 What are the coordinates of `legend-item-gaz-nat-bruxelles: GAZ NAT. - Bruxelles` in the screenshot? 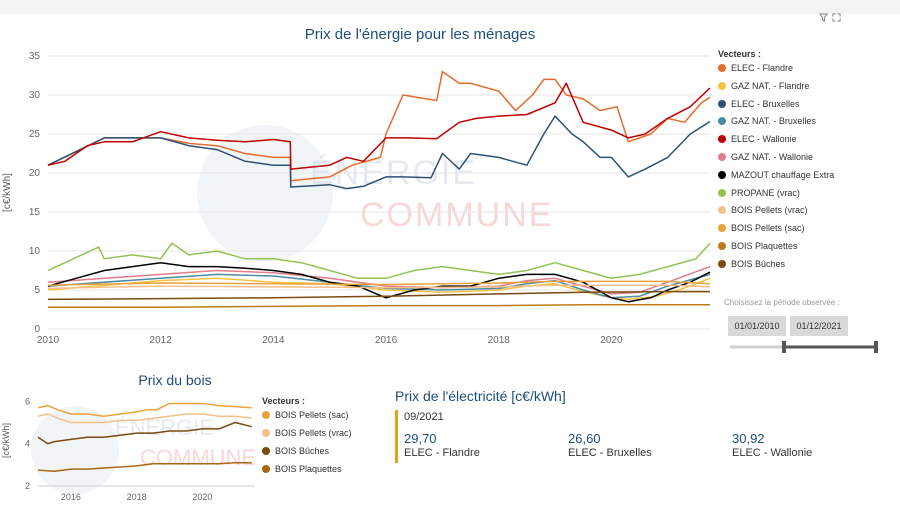 It's located at (767, 121).